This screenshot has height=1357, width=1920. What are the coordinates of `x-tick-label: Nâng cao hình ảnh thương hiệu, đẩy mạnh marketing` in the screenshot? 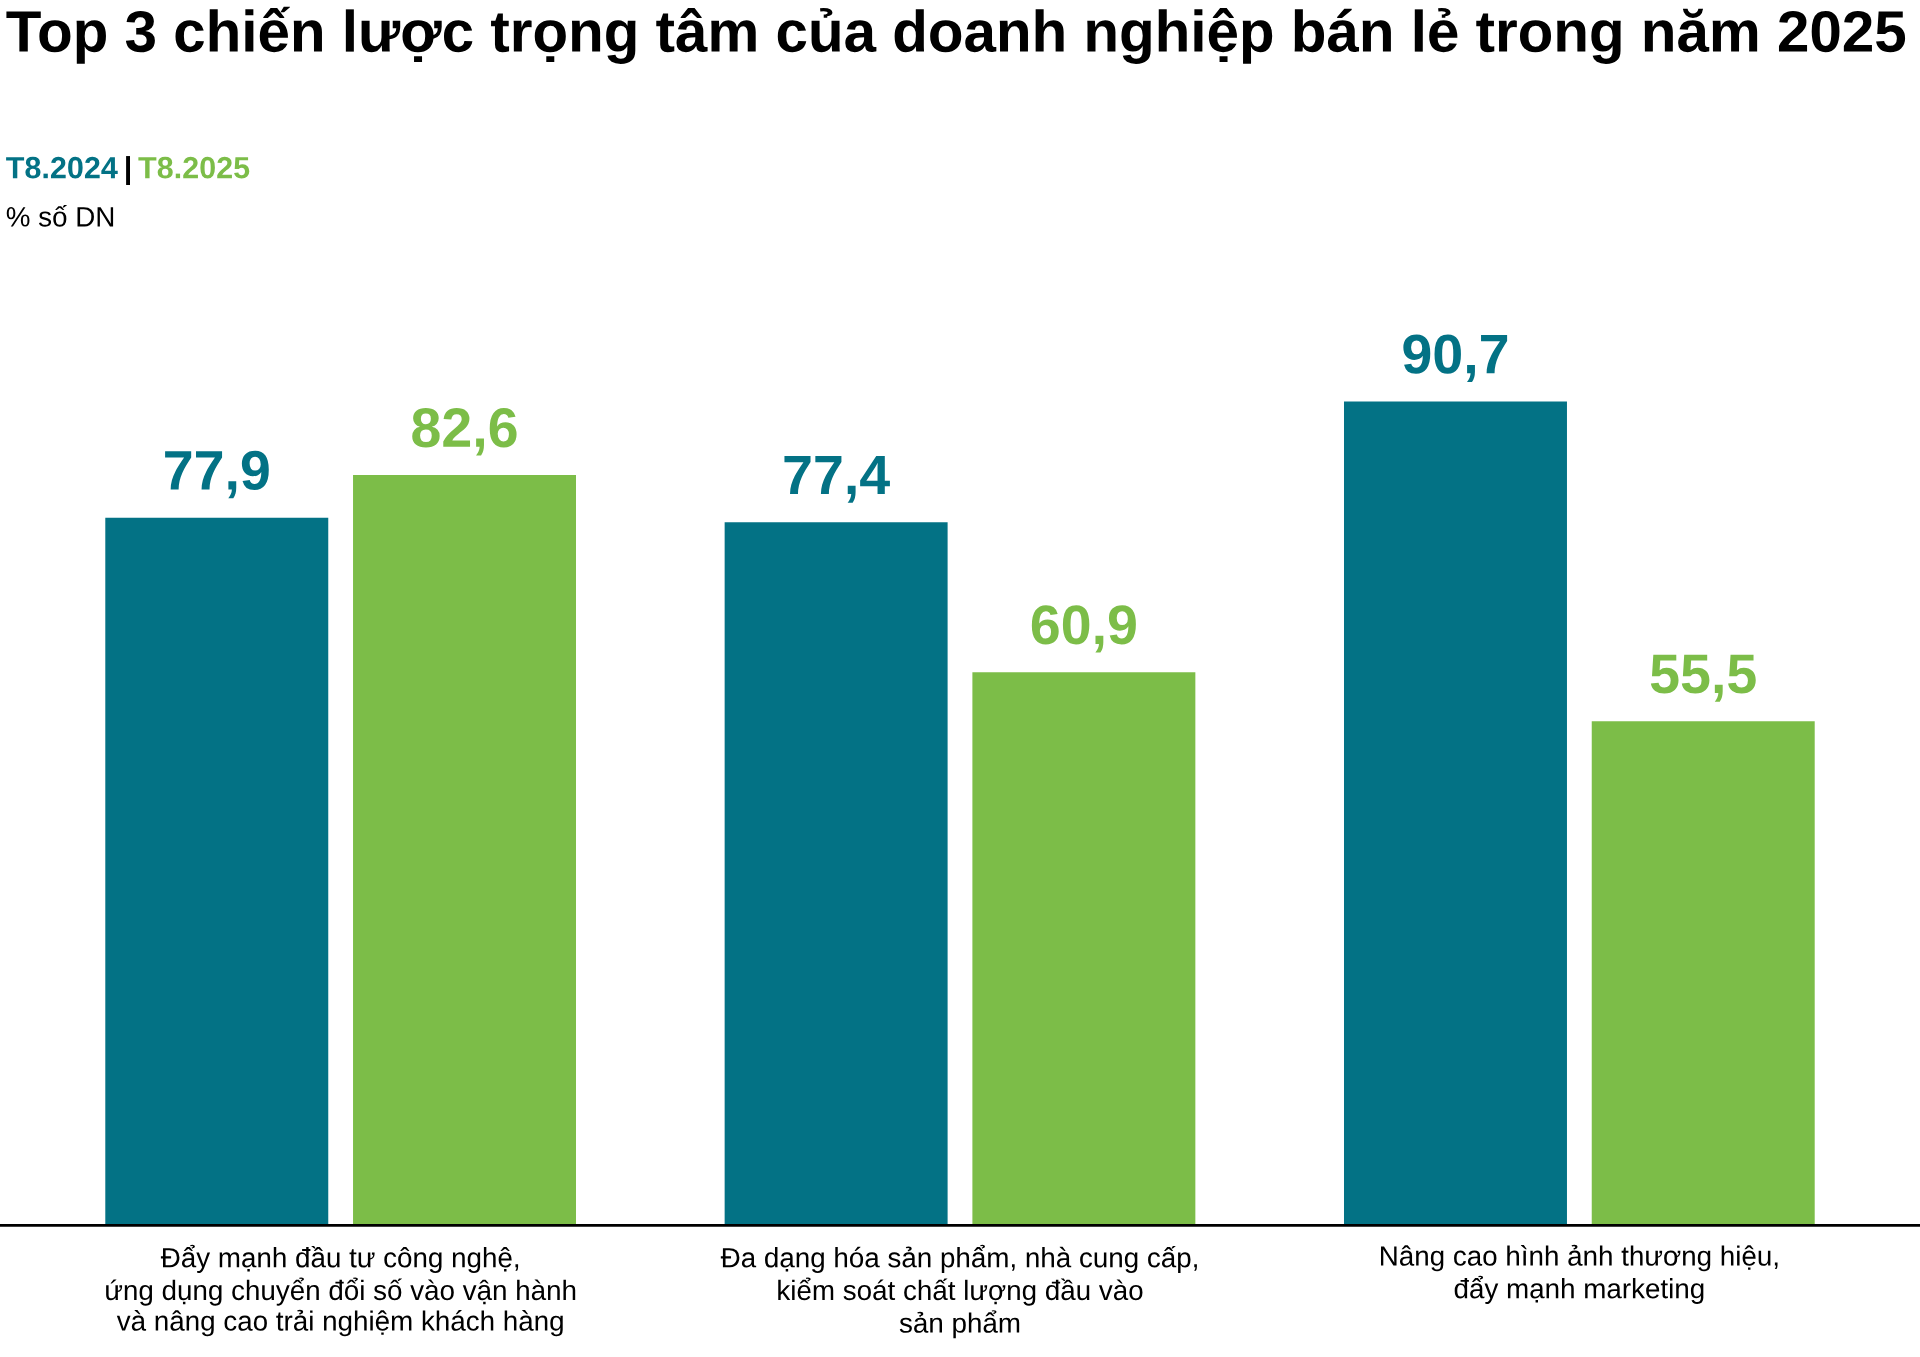 It's located at (1579, 1274).